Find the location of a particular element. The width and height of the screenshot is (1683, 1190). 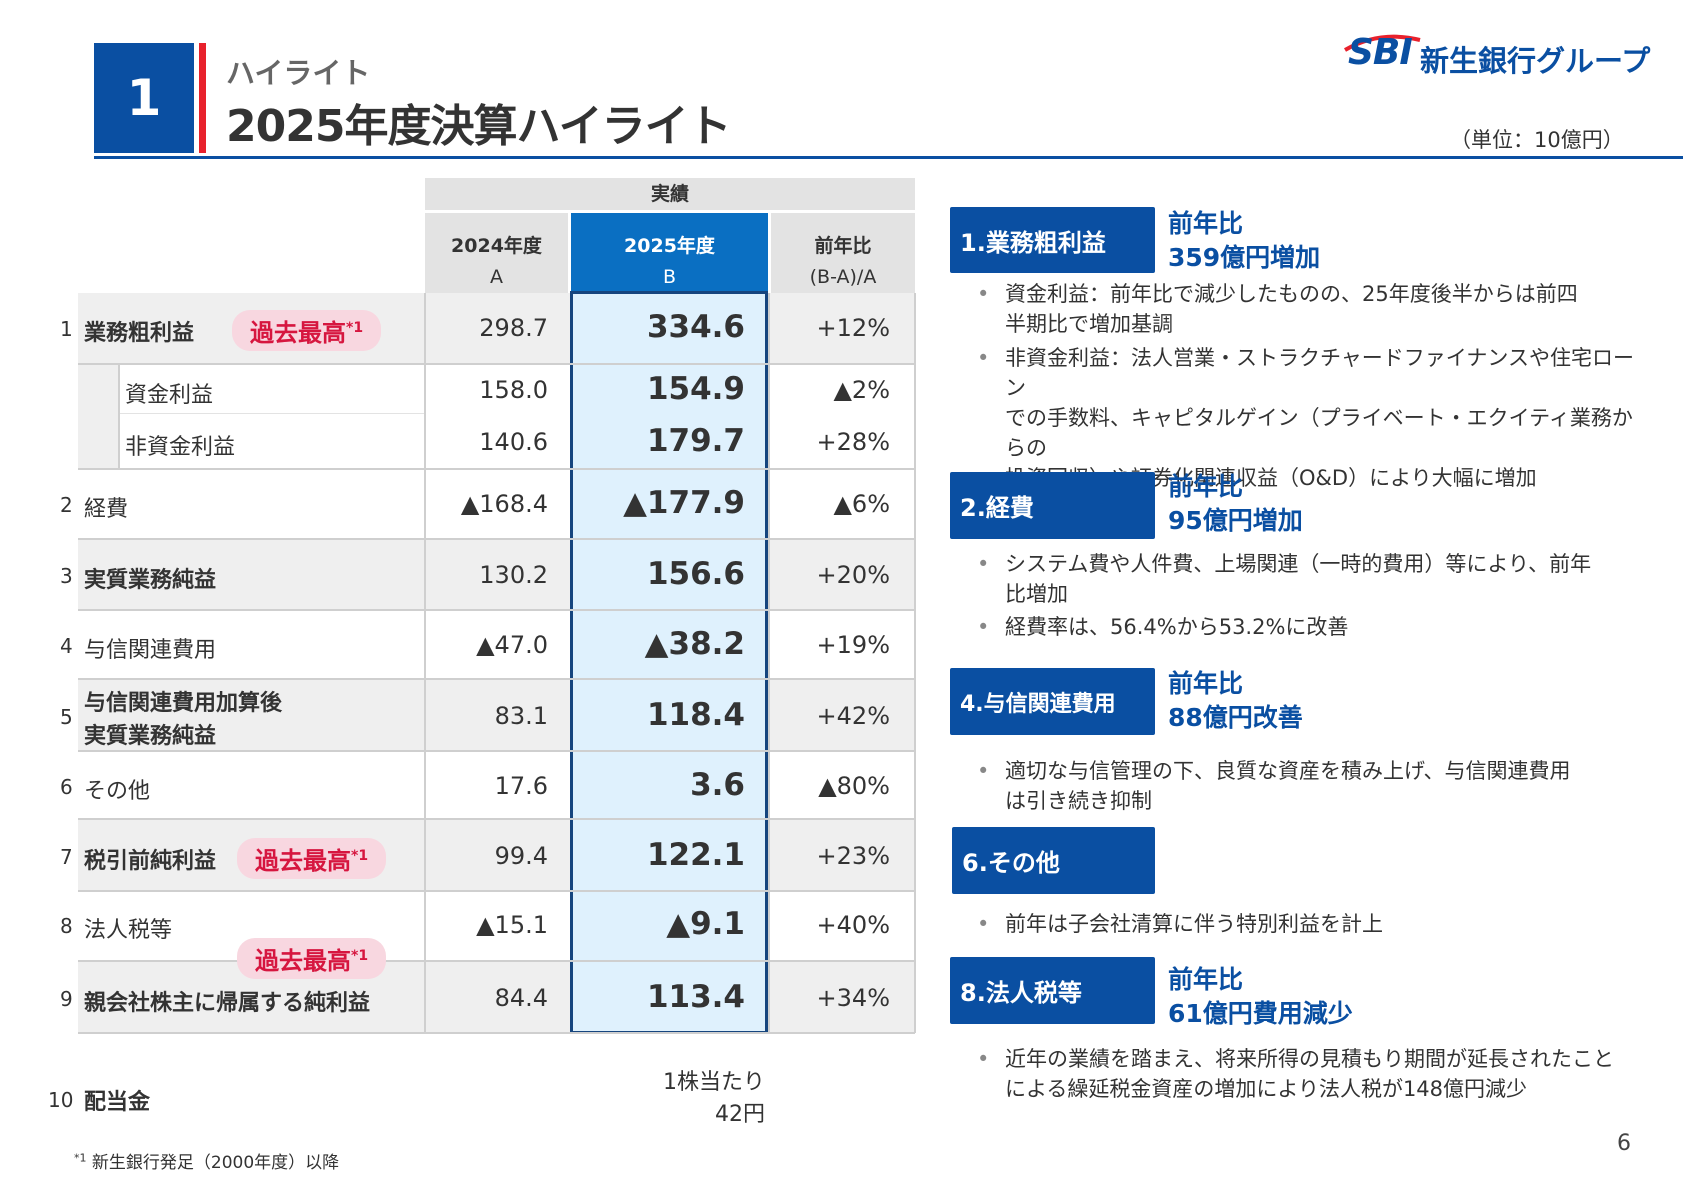

bullet-line: での手数料、キャピタルゲイン（プライベート・エクイティ業務からの is located at coordinates (1319, 433).